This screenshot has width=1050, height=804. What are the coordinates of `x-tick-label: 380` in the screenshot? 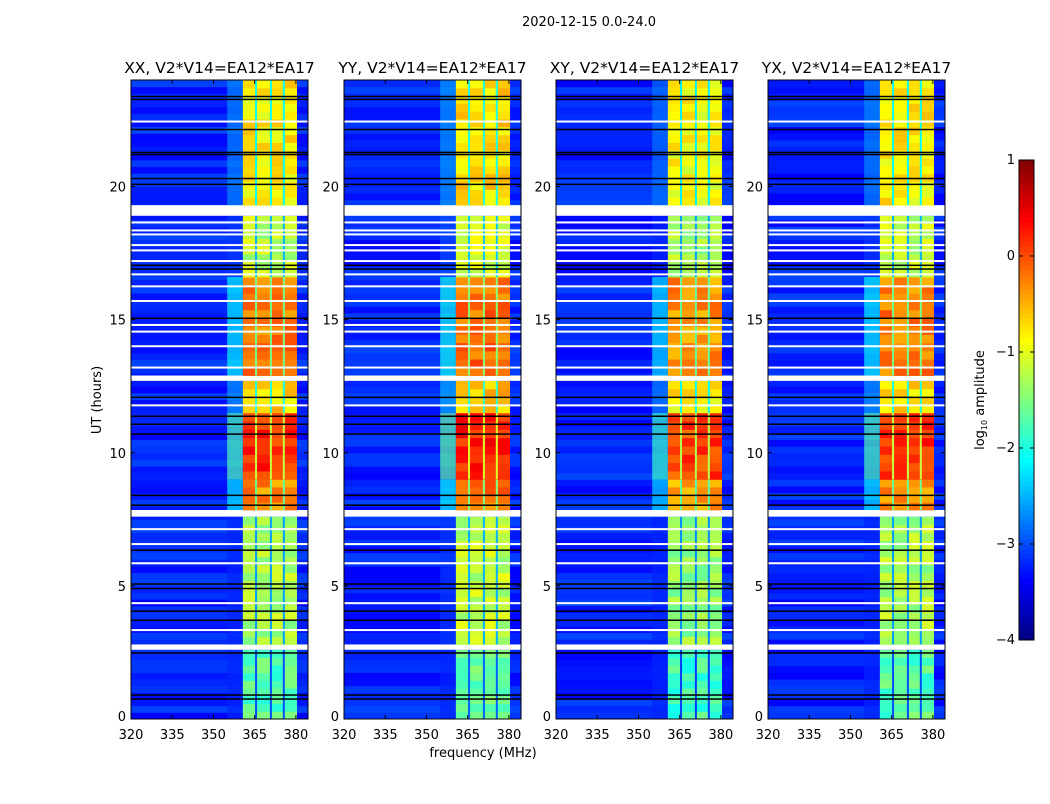 It's located at (508, 735).